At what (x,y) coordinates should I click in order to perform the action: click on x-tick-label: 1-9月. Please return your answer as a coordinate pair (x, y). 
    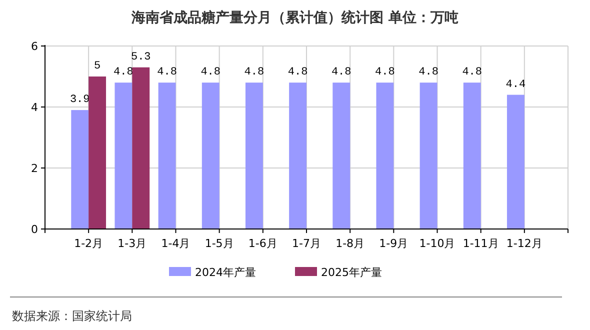
    Looking at the image, I should click on (393, 243).